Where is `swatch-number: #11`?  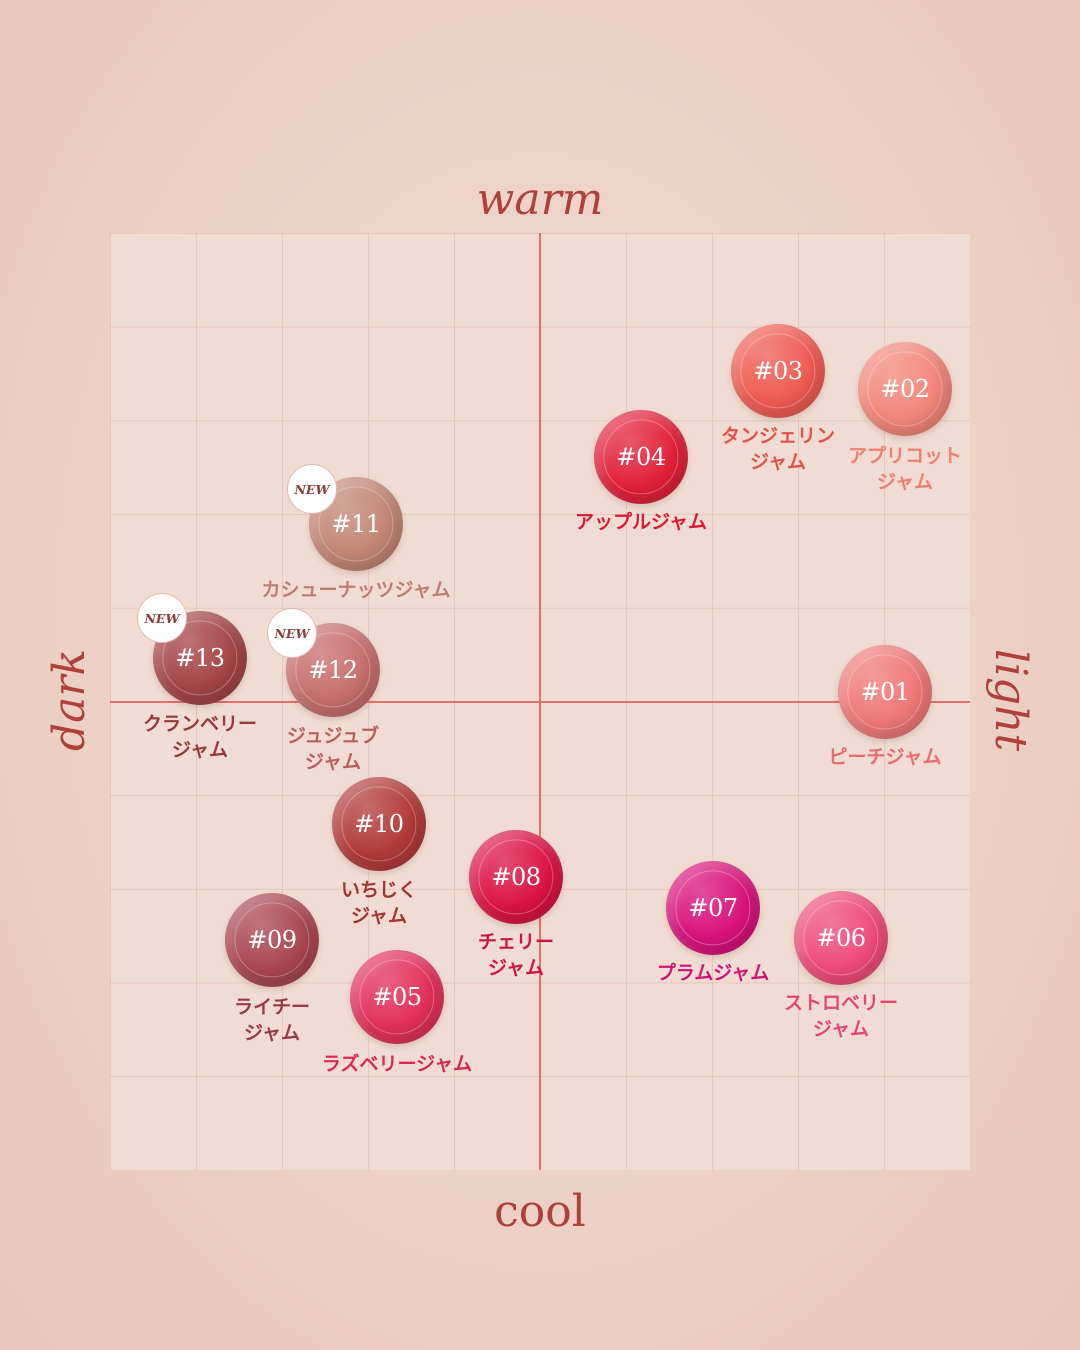
swatch-number: #11 is located at coordinates (356, 524).